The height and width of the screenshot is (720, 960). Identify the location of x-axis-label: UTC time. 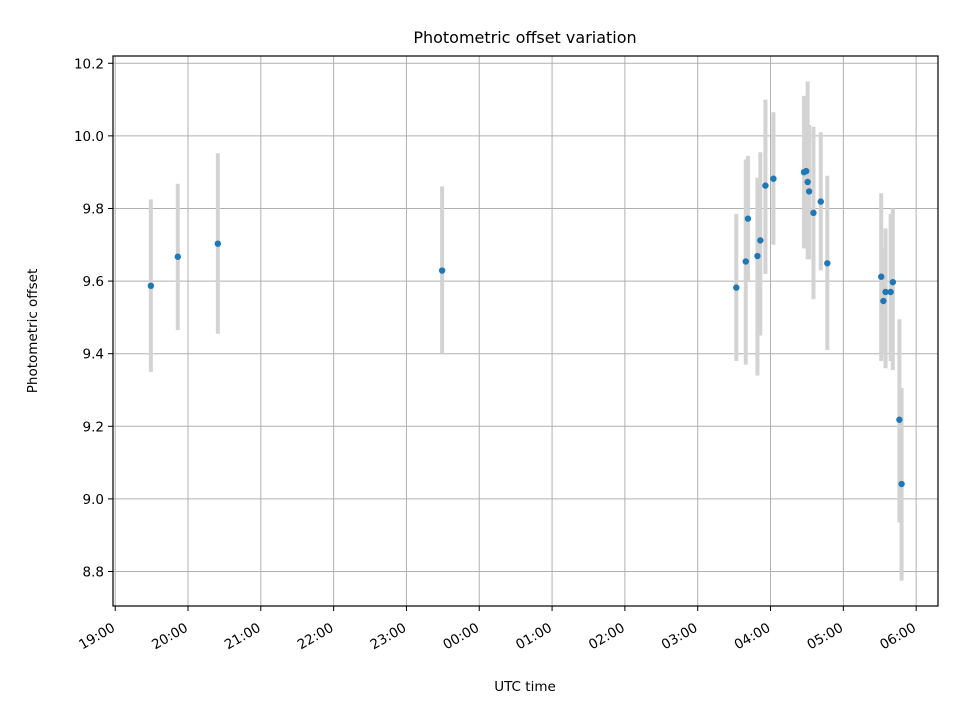
(525, 687).